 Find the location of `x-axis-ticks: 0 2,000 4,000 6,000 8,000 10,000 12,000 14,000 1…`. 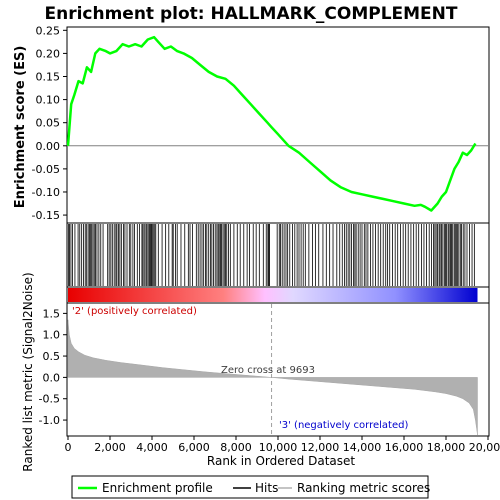

x-axis-ticks: 0 2,000 4,000 6,000 8,000 10,000 12,000 14,000 1… is located at coordinates (282, 445).